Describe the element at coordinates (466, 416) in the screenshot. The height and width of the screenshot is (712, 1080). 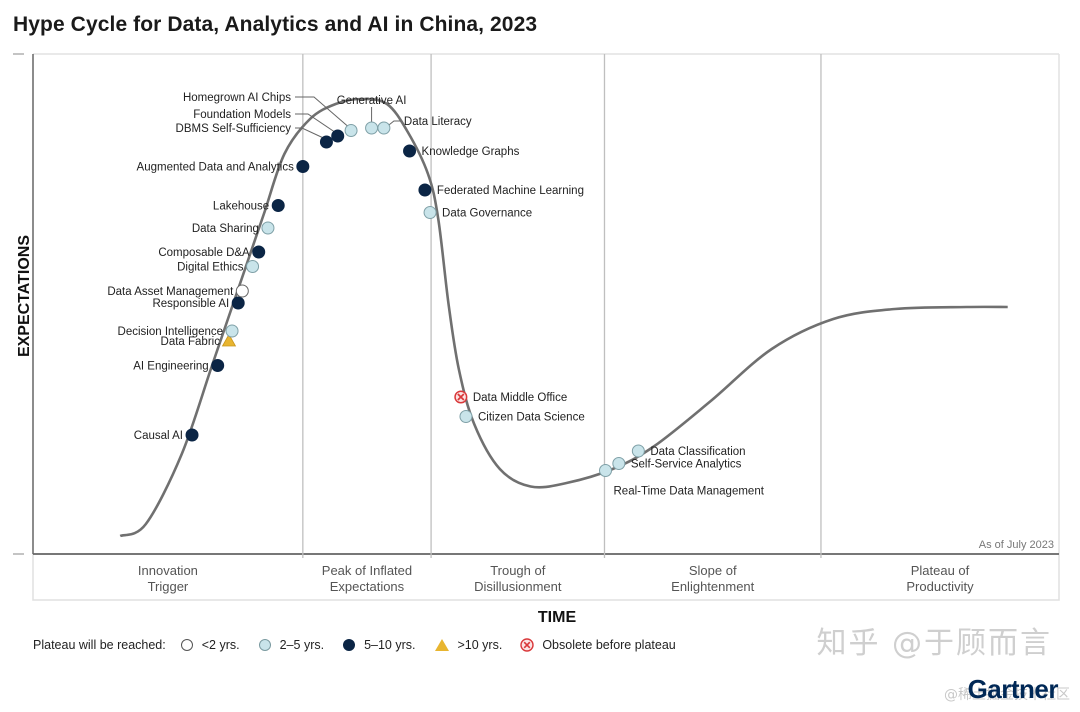
I see `marker-citizen-data-science` at that location.